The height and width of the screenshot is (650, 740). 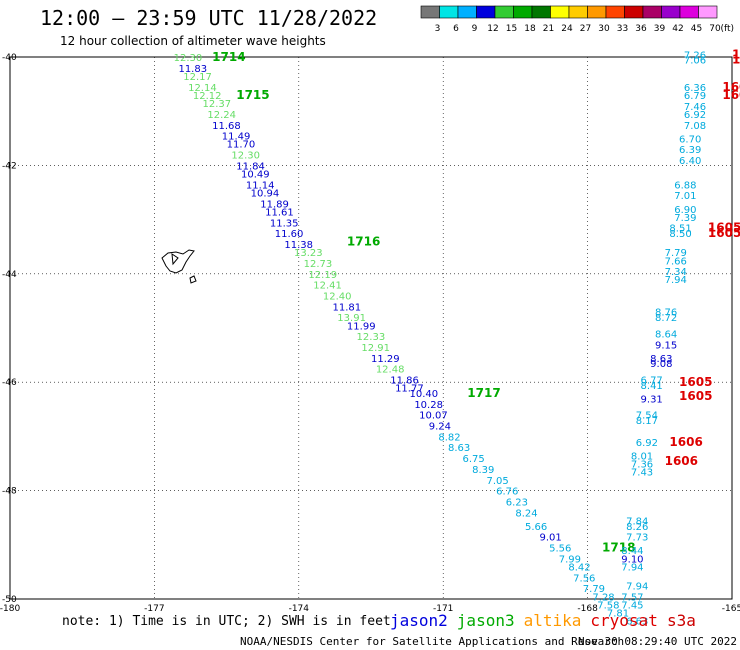 I want to click on wave-height-label: 12.33, so click(x=371, y=337).